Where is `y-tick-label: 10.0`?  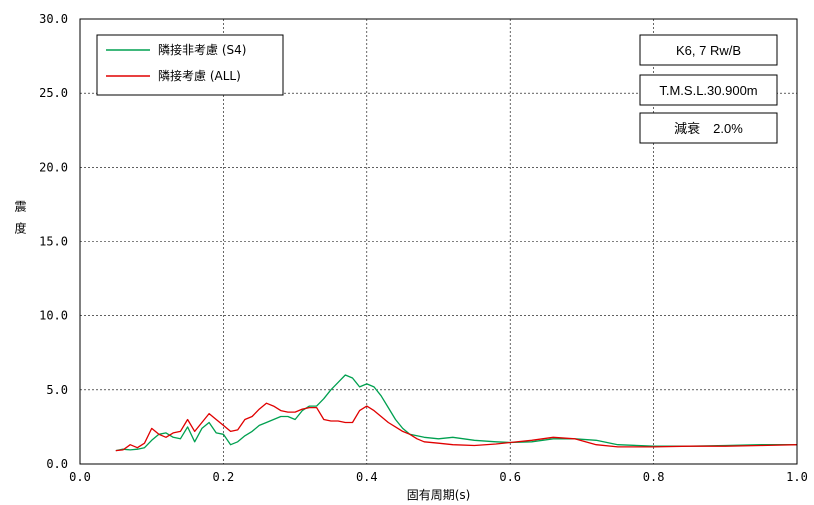
y-tick-label: 10.0 is located at coordinates (53, 316).